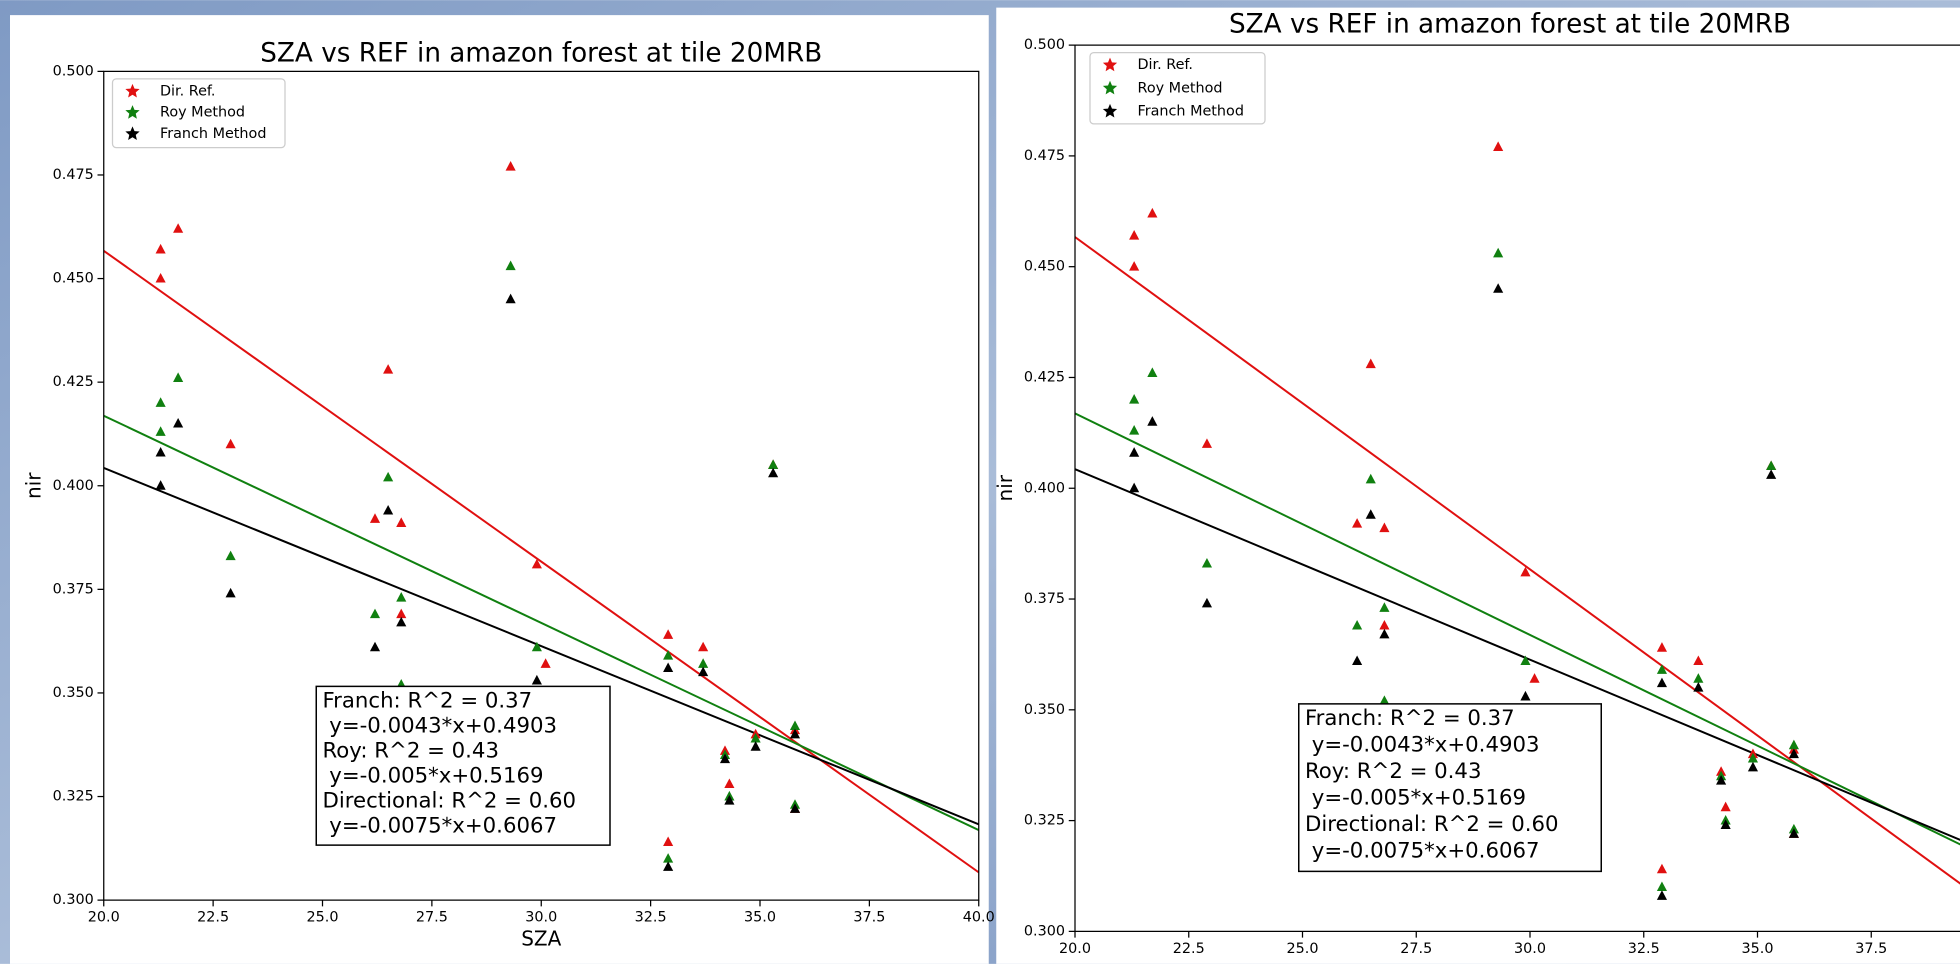 The width and height of the screenshot is (1960, 968). Describe the element at coordinates (73, 71) in the screenshot. I see `y-tick-label: 0.500` at that location.